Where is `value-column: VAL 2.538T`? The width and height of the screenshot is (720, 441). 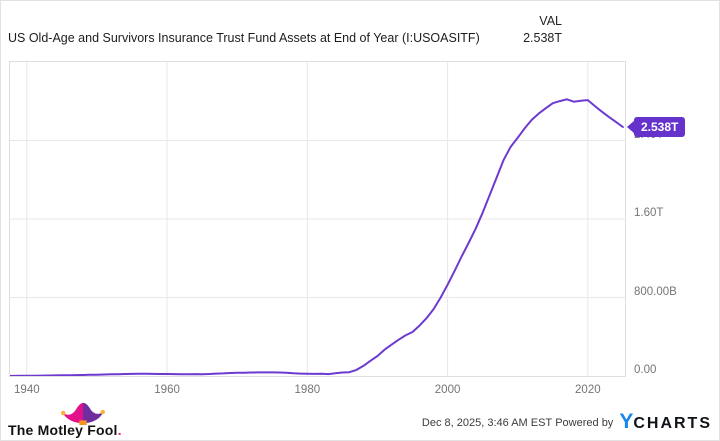 value-column: VAL 2.538T is located at coordinates (542, 29).